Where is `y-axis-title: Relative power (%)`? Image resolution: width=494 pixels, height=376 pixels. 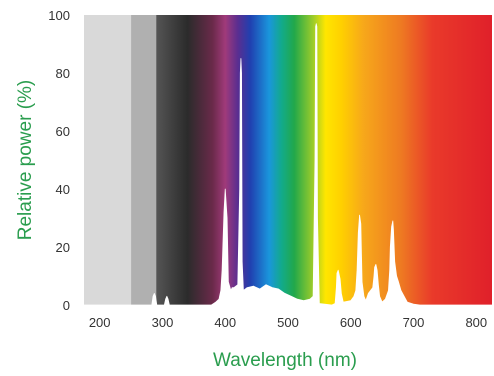 y-axis-title: Relative power (%) is located at coordinates (25, 160).